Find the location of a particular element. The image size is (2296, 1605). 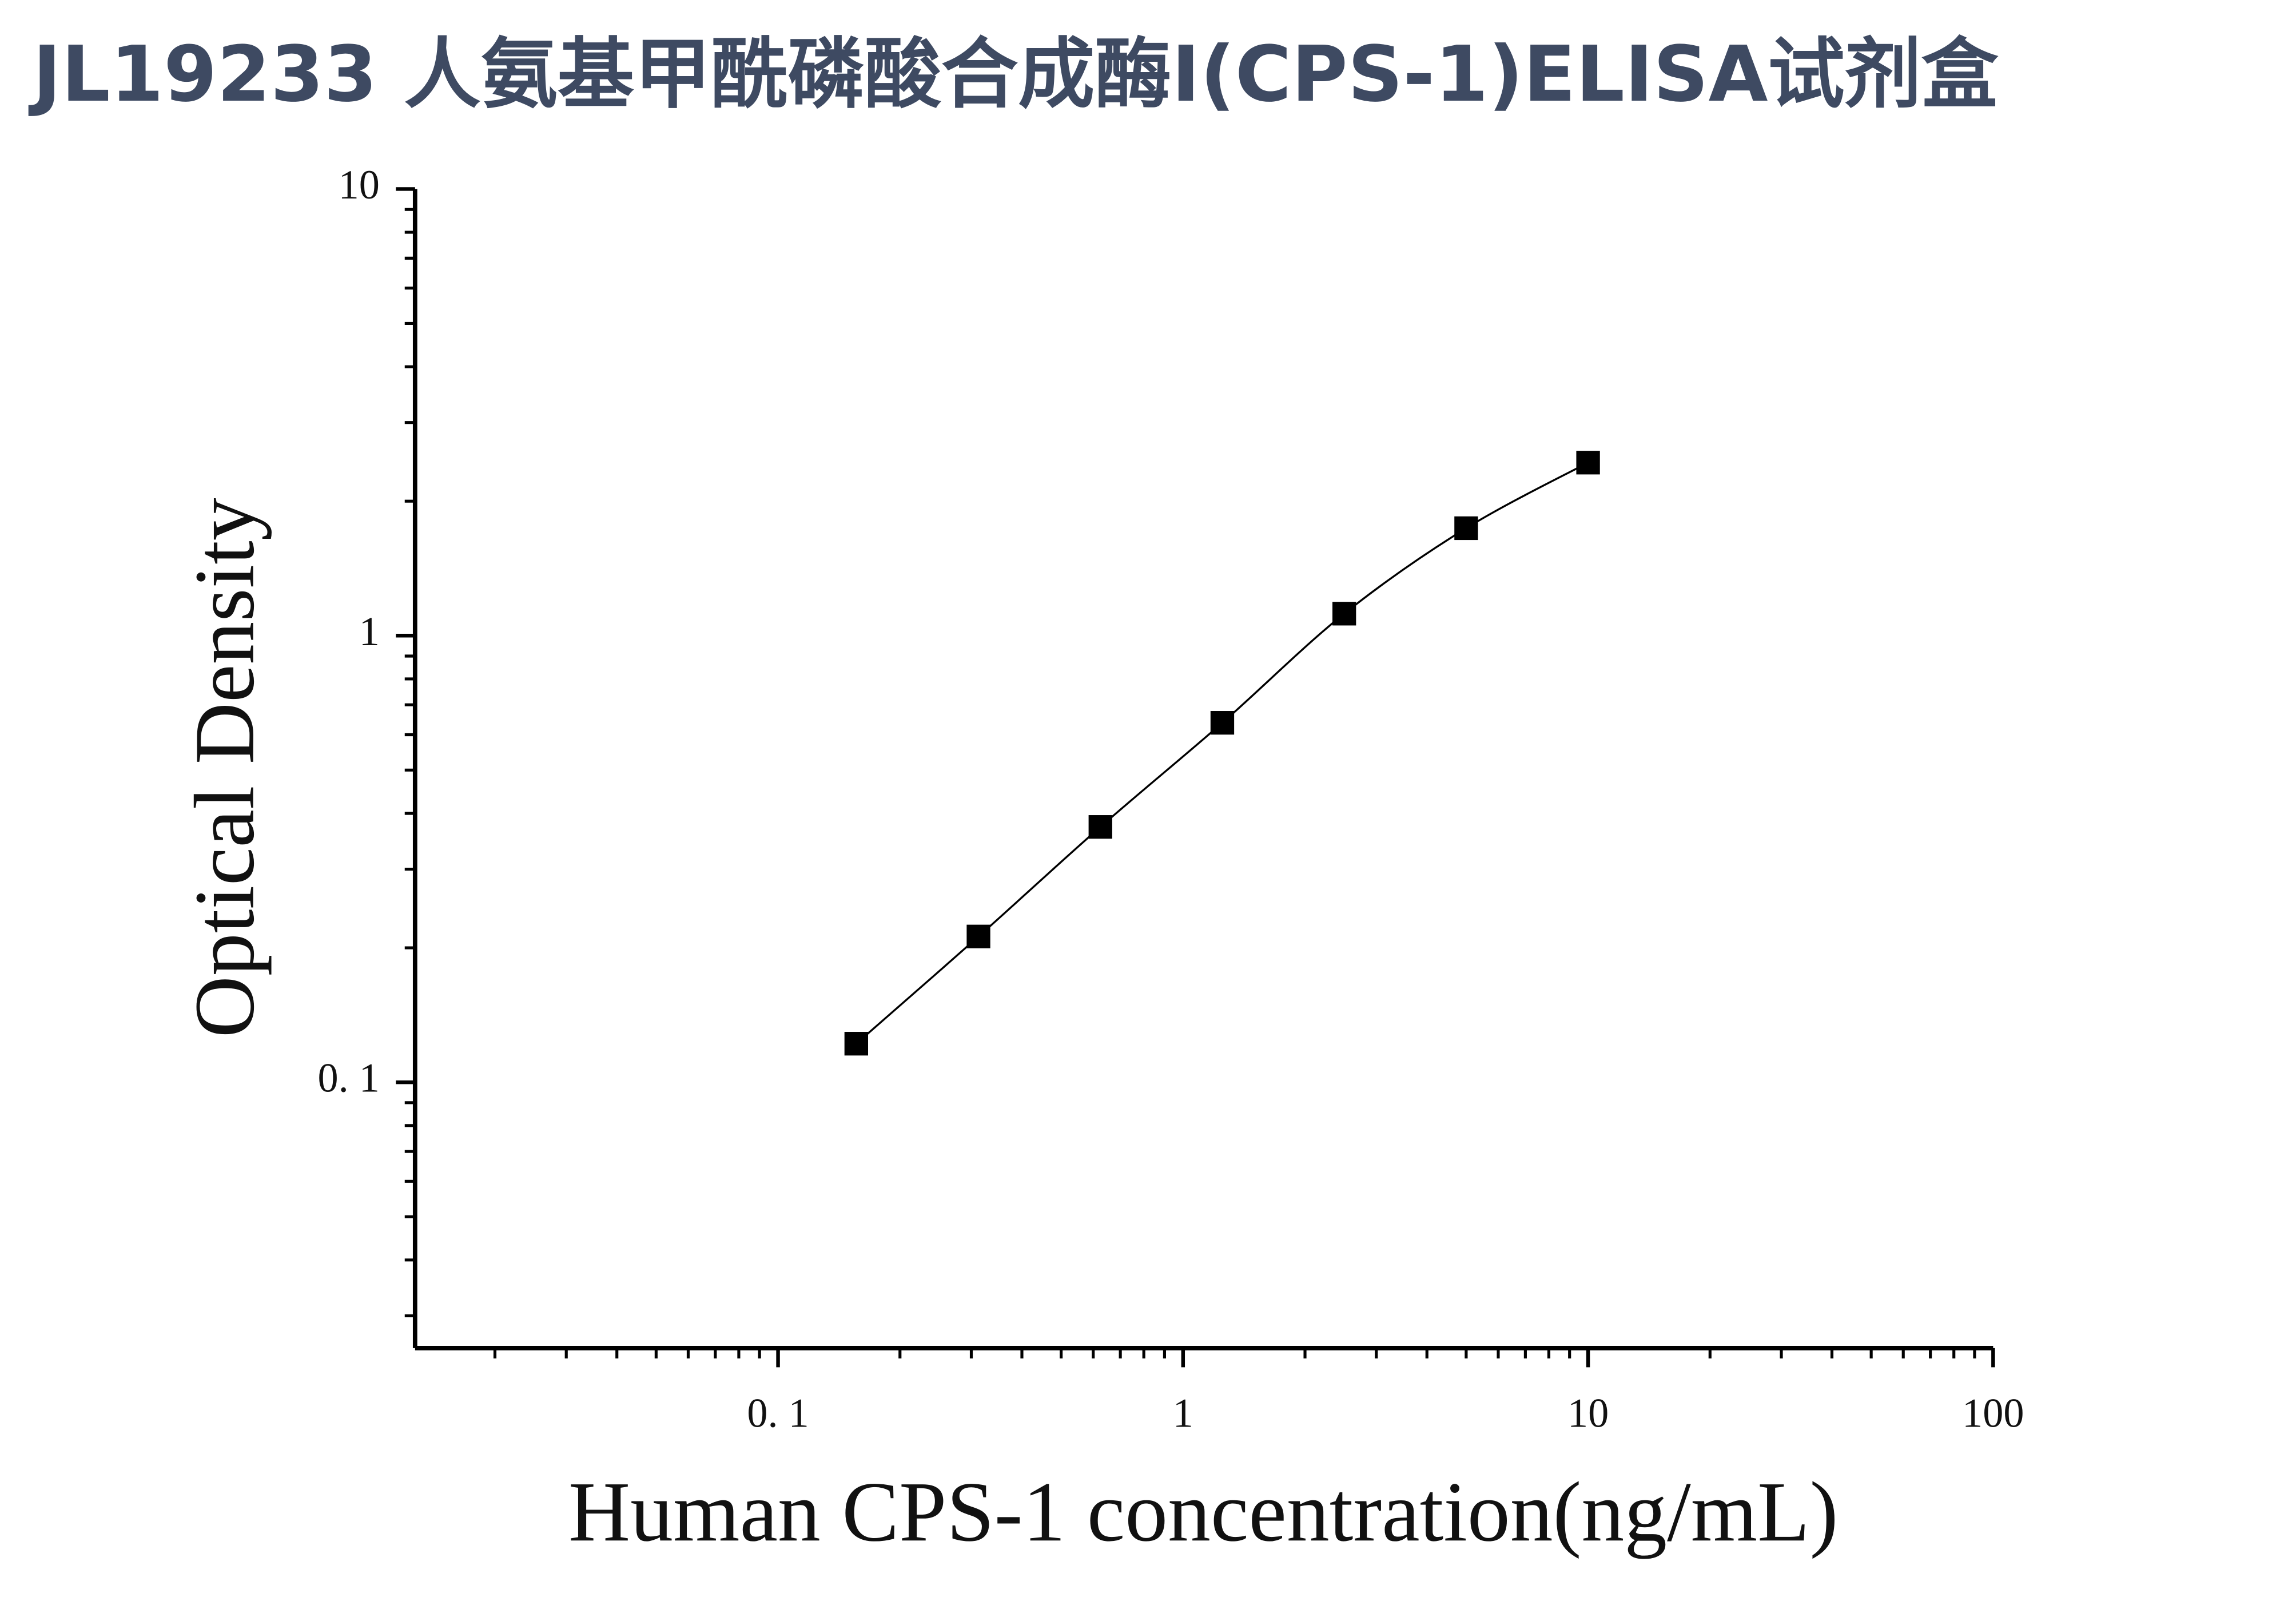

x-tick-label: 0. 1 is located at coordinates (778, 1413).